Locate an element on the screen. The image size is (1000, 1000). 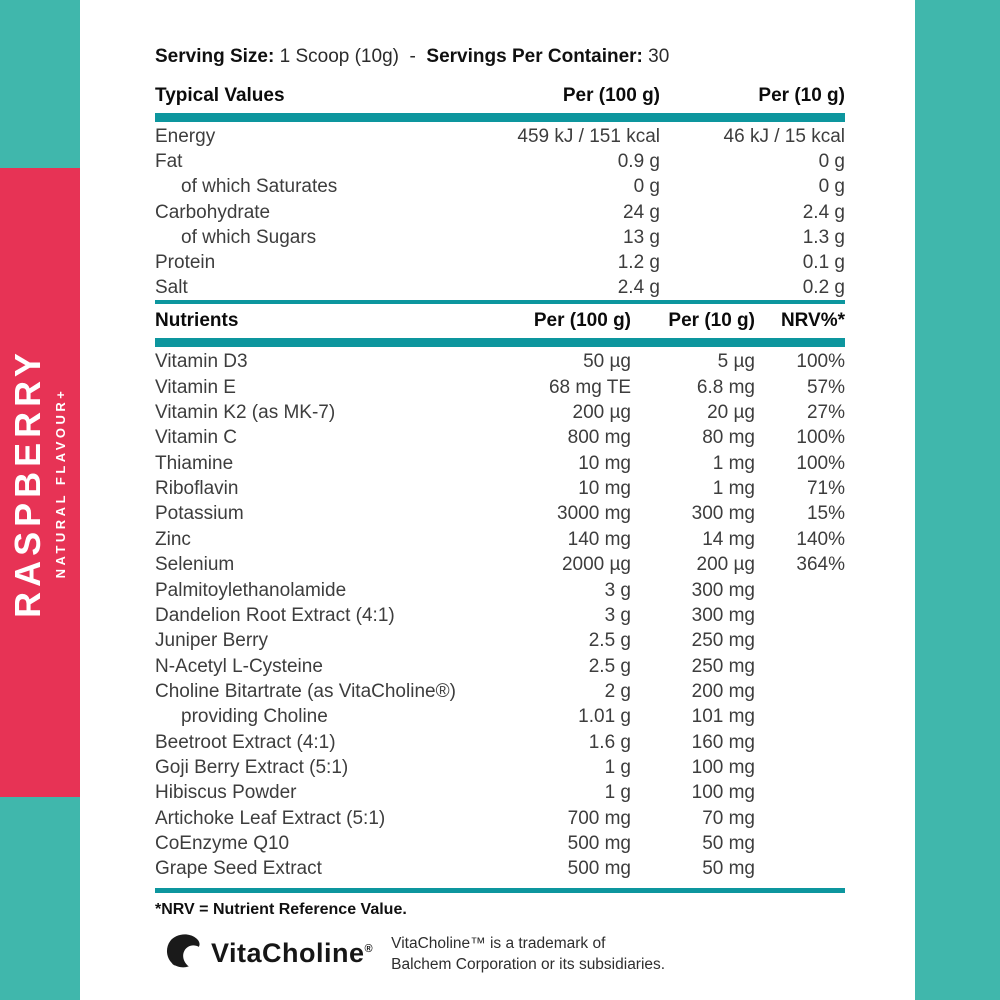
typical-col-per10: Per (10 g) is located at coordinates (801, 95).